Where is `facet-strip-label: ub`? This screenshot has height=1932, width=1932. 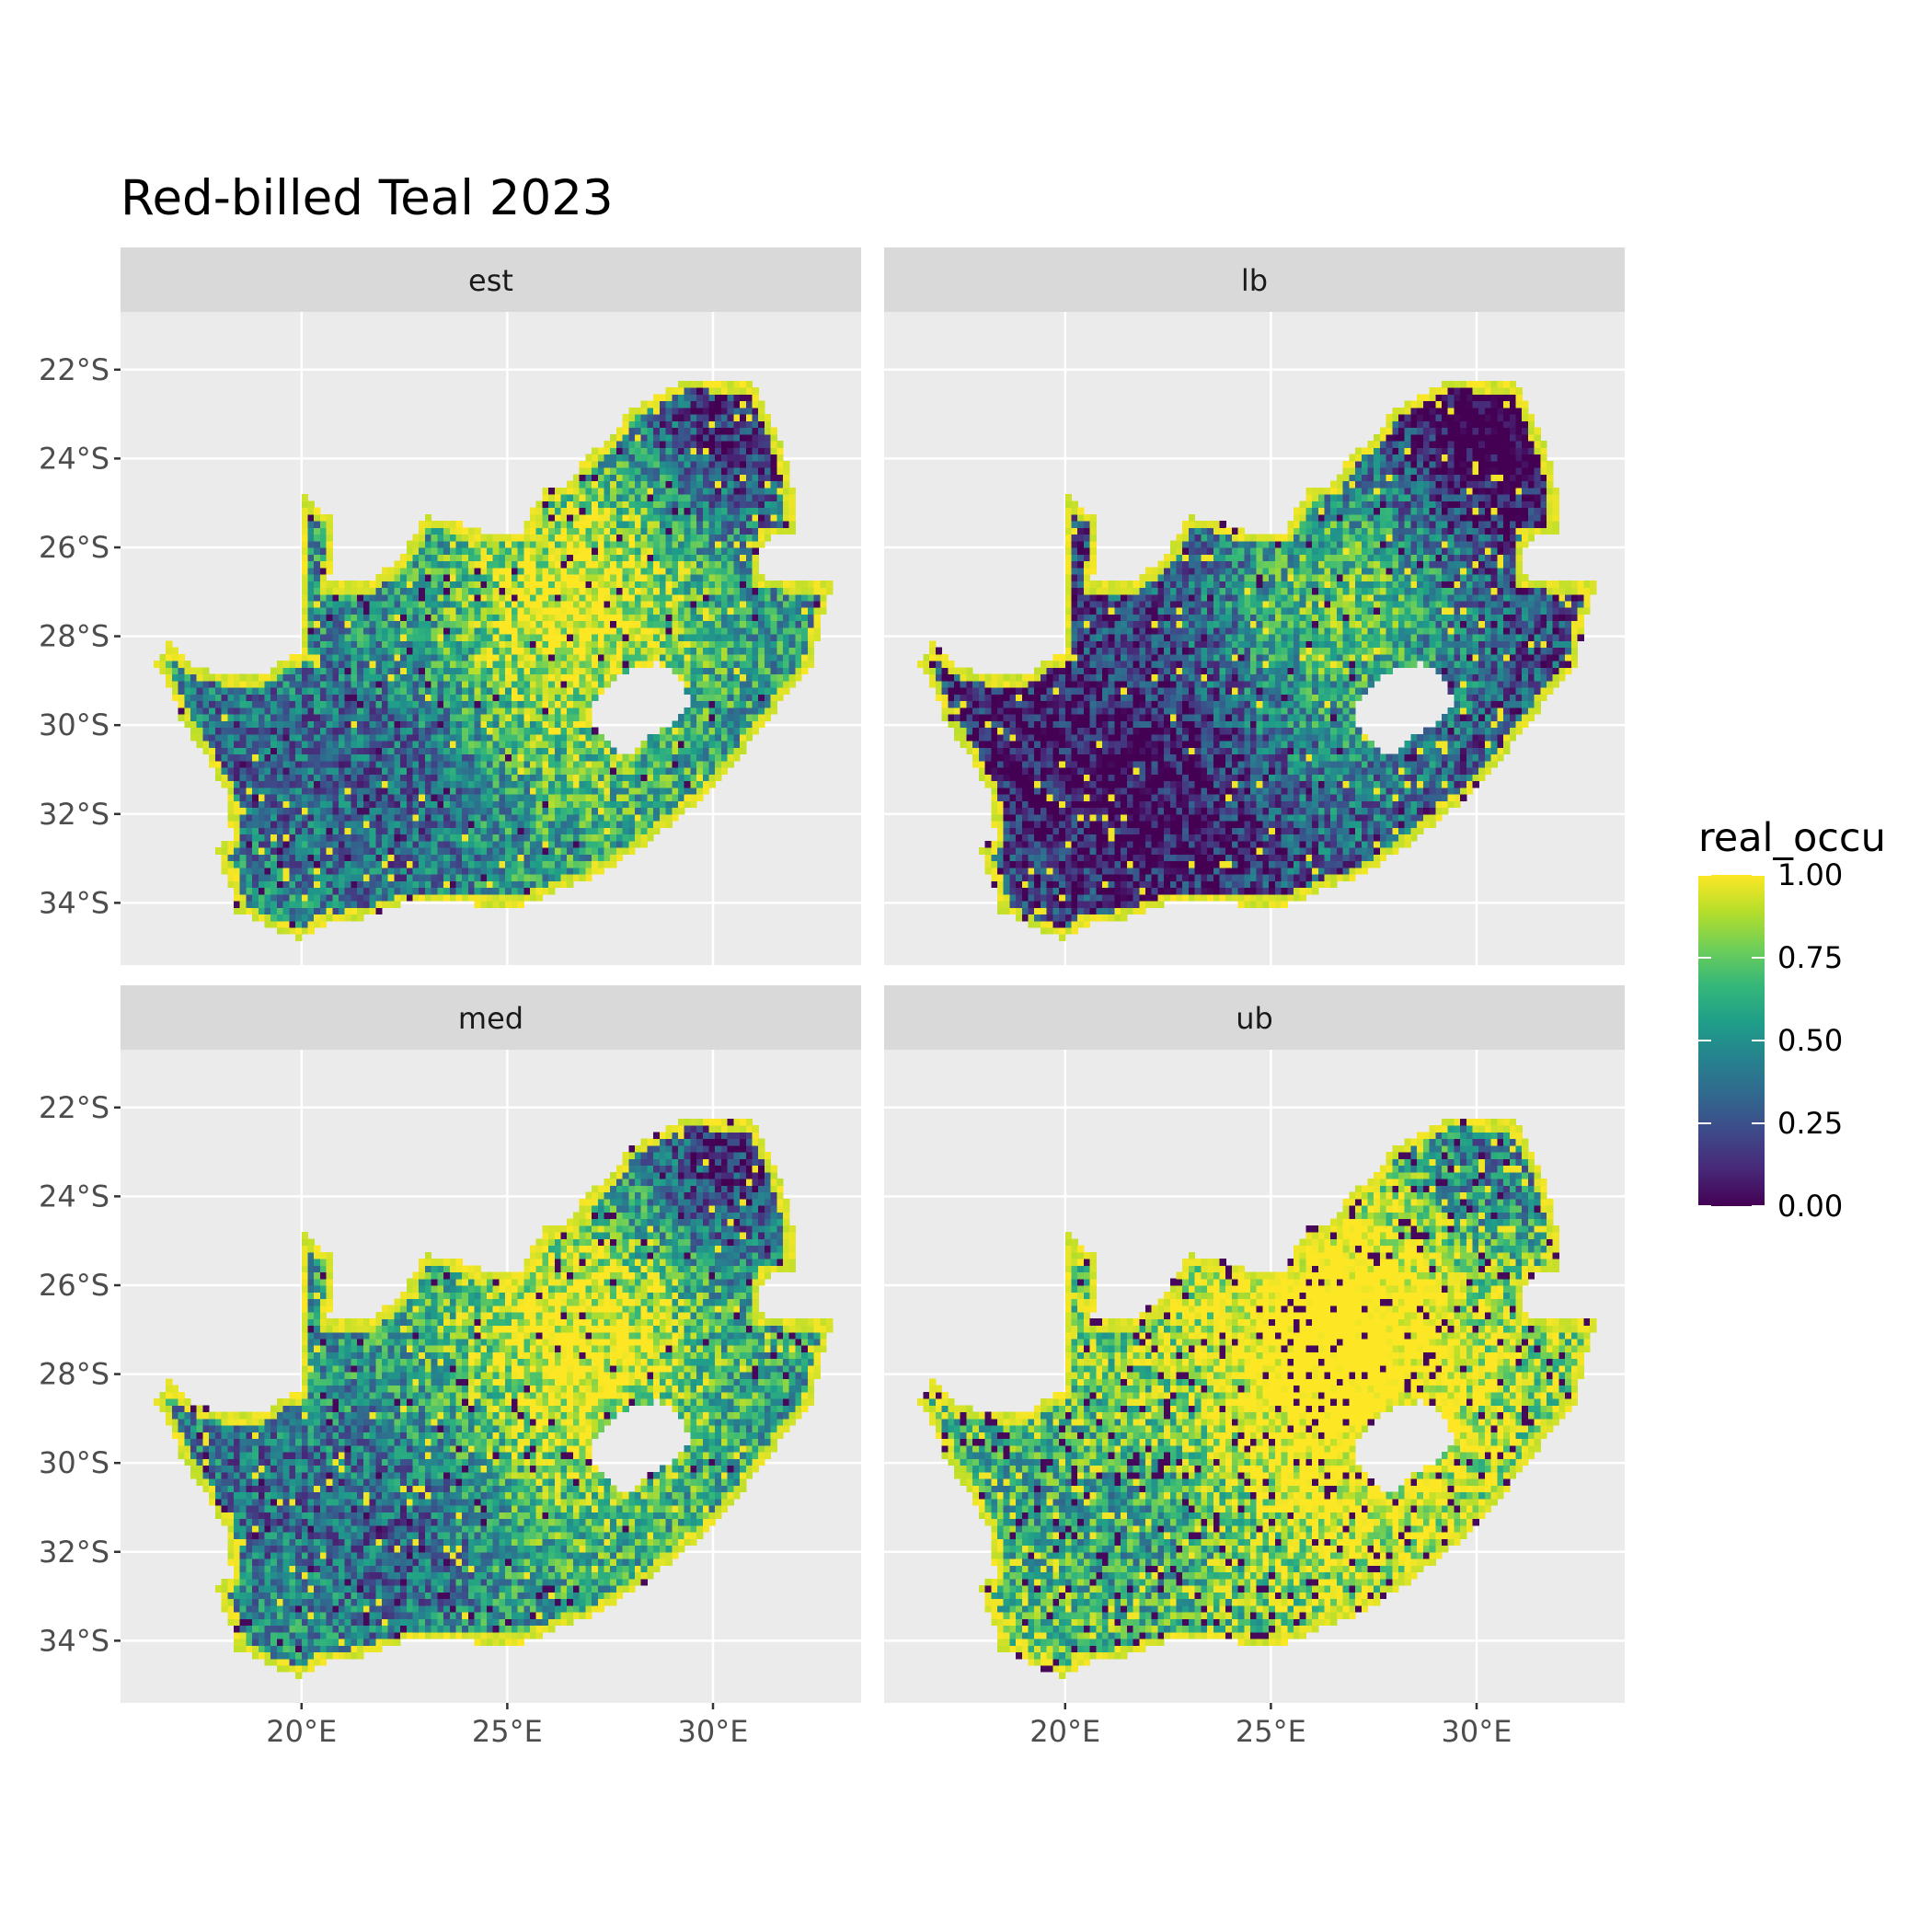 facet-strip-label: ub is located at coordinates (1254, 1018).